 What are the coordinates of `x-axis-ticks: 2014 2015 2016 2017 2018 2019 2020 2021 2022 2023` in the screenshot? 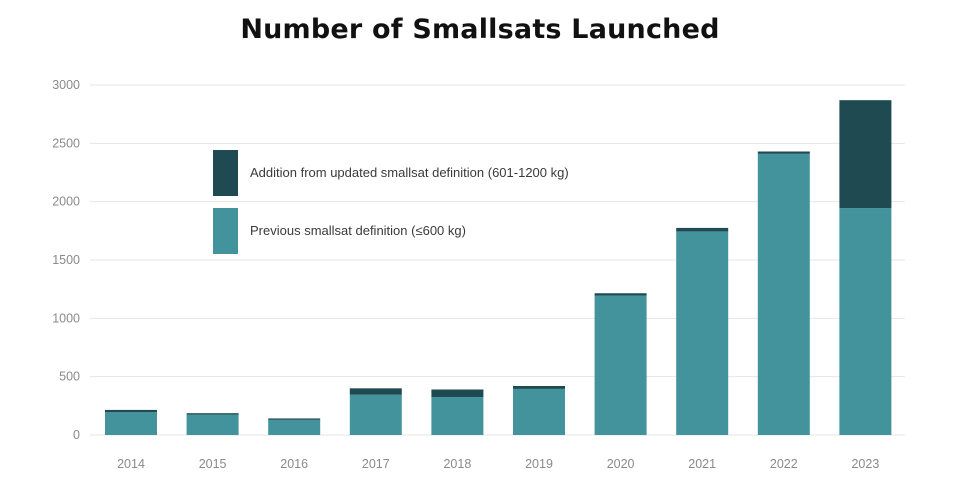 It's located at (498, 464).